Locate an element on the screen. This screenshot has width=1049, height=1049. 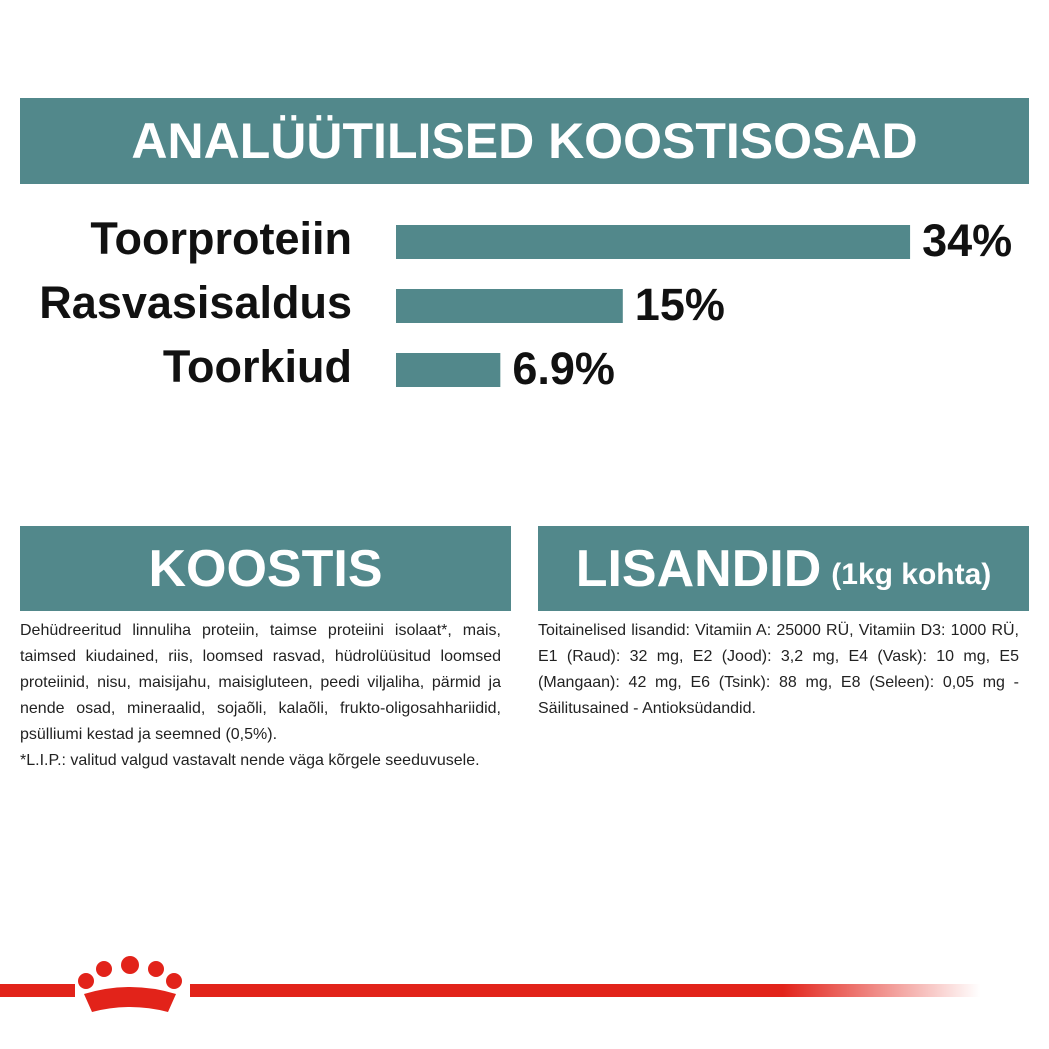
header-title: ANALÜÜTILISED KOOSTISOSAD is located at coordinates (524, 141).